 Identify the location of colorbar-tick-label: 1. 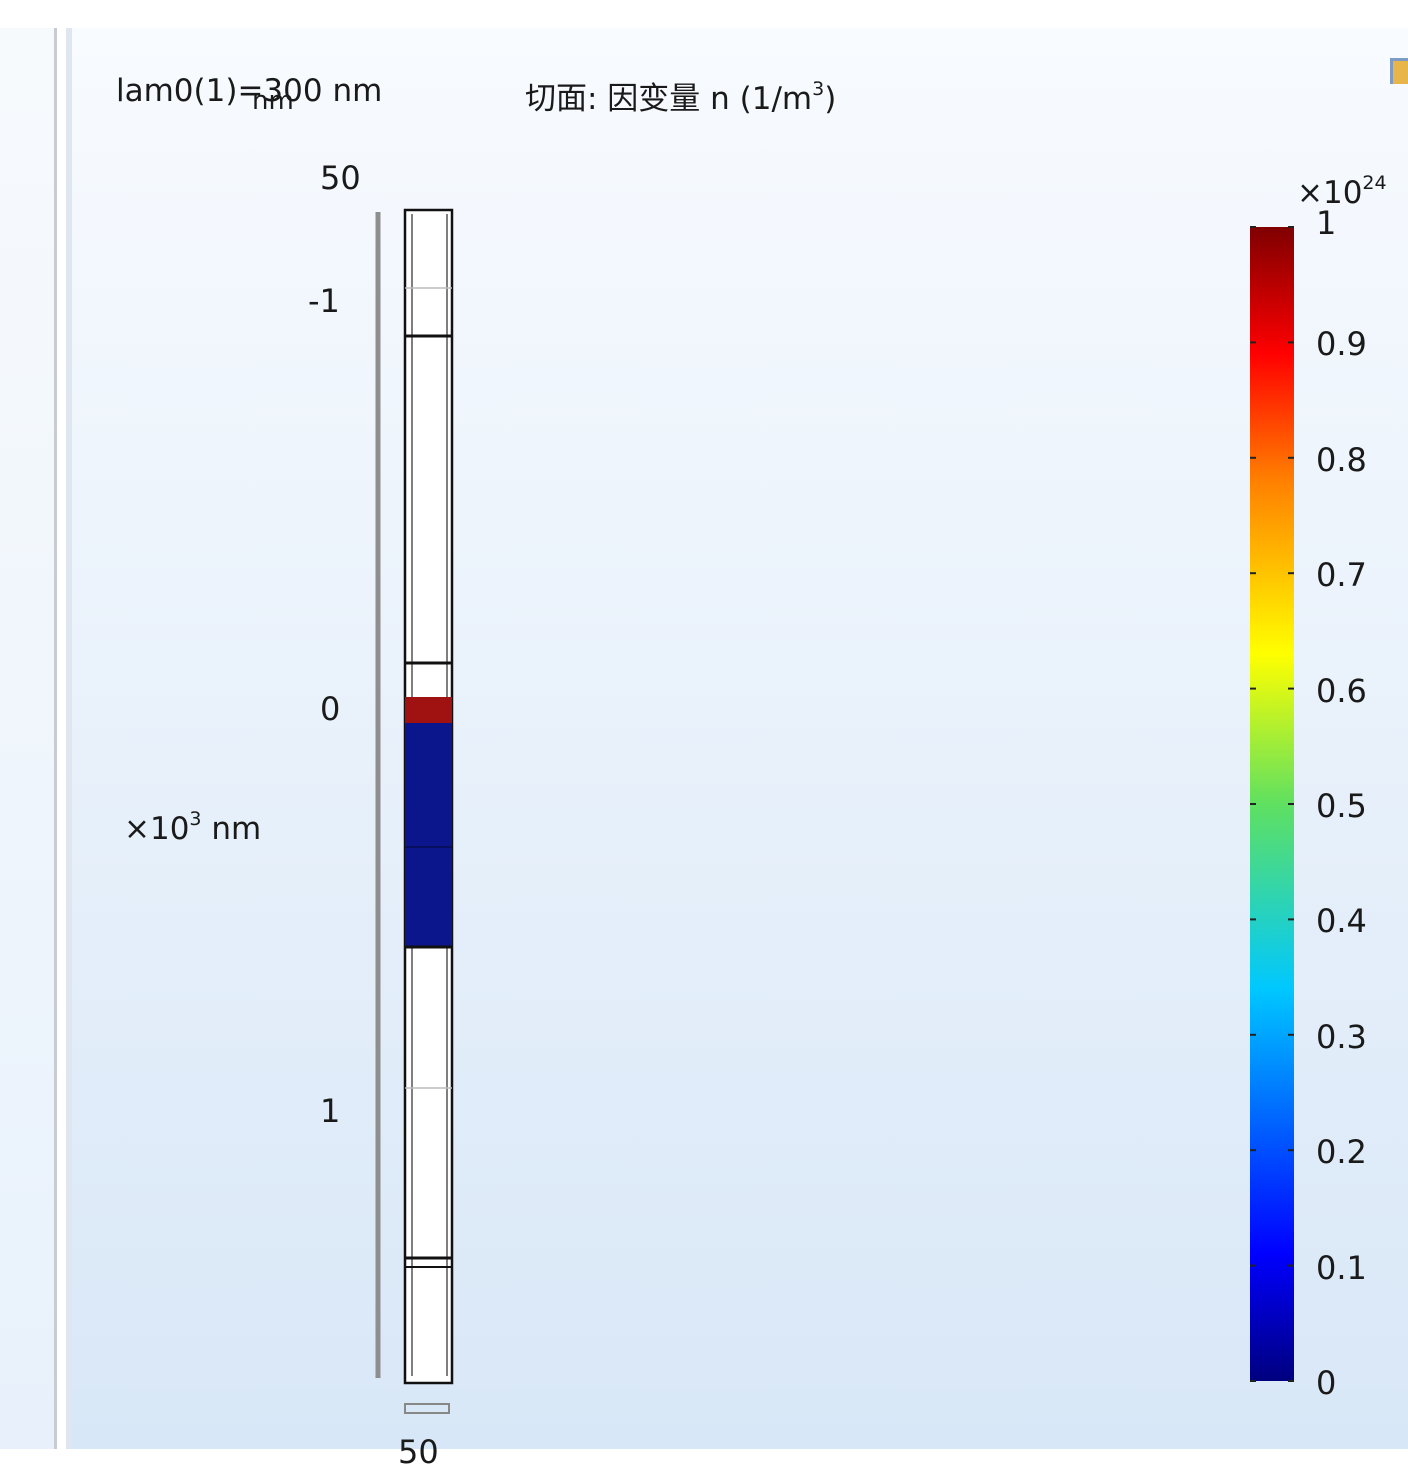
(1326, 223).